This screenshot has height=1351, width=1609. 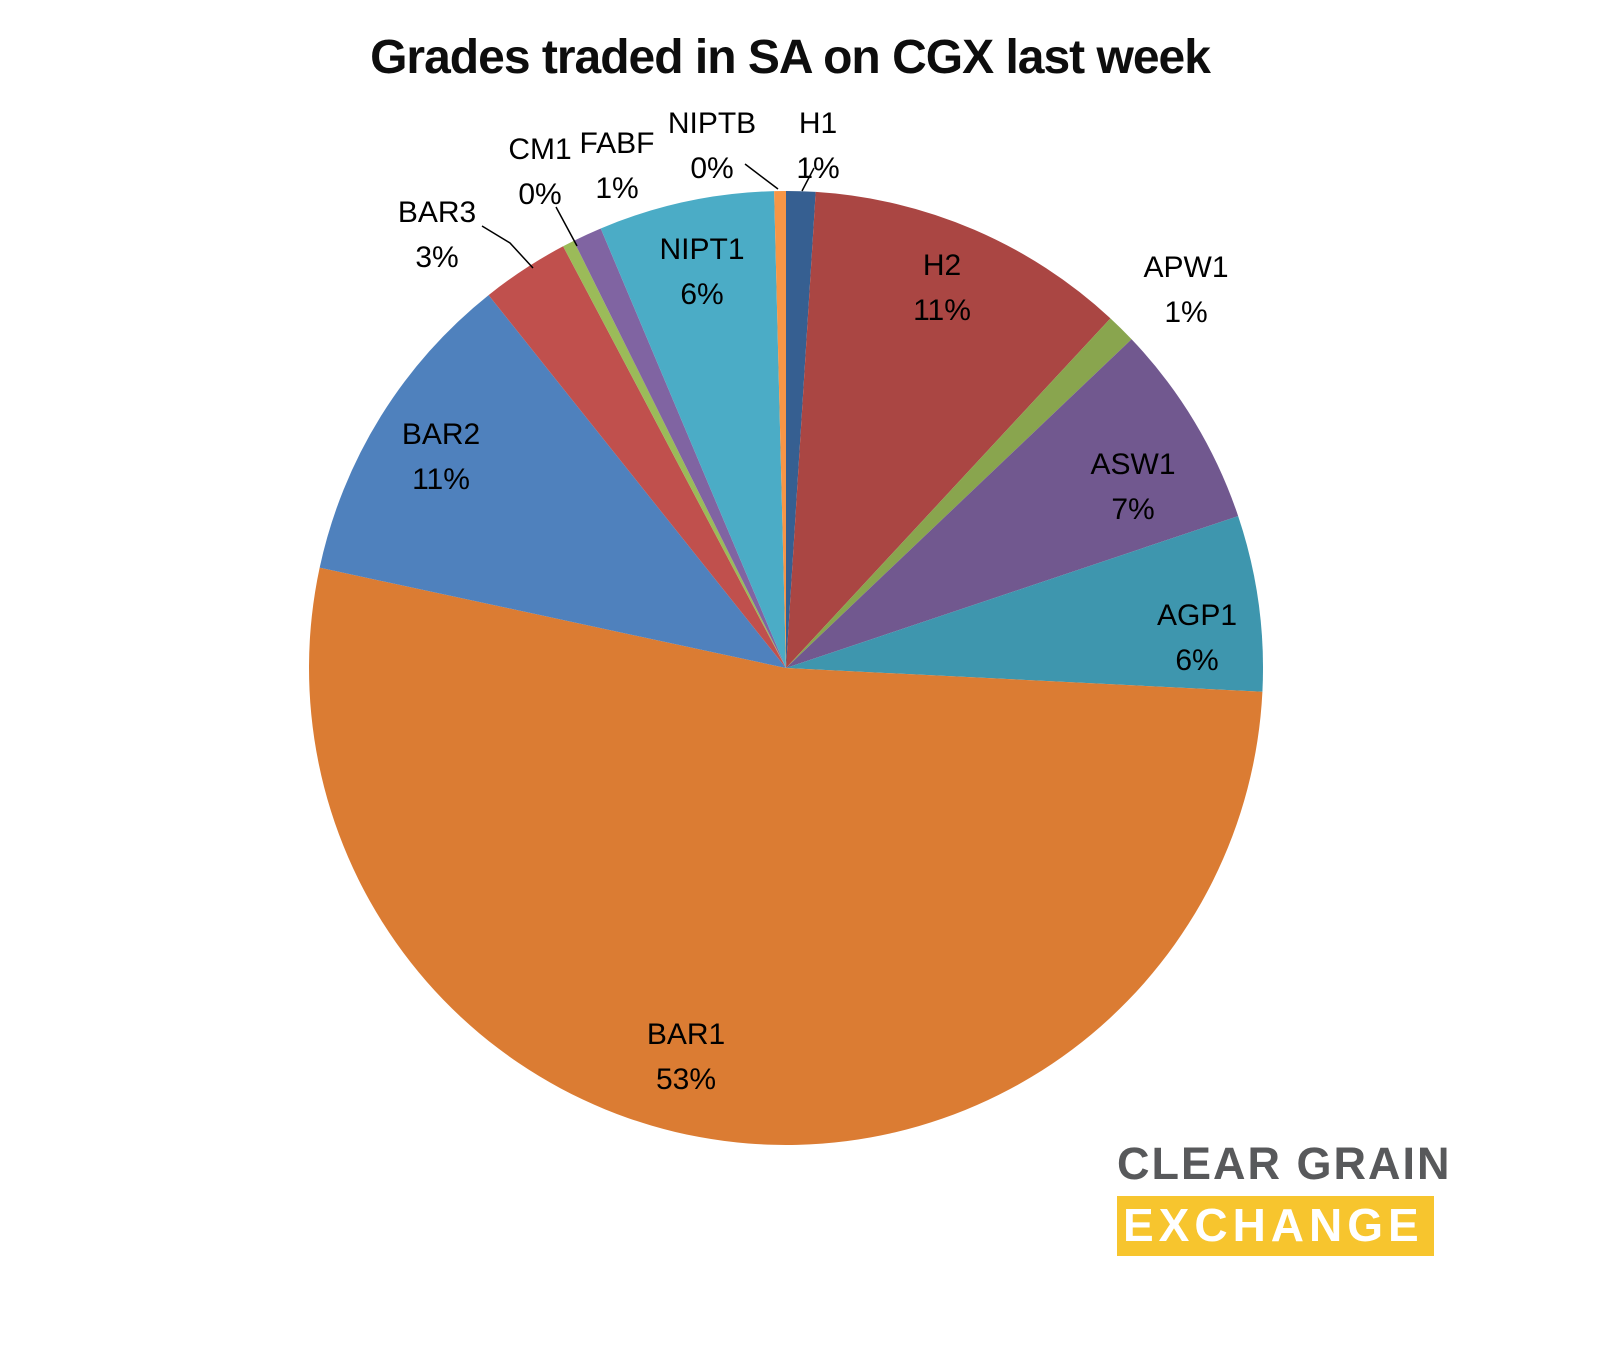 What do you see at coordinates (712, 123) in the screenshot?
I see `pie-label-niptb-name: NIPTB` at bounding box center [712, 123].